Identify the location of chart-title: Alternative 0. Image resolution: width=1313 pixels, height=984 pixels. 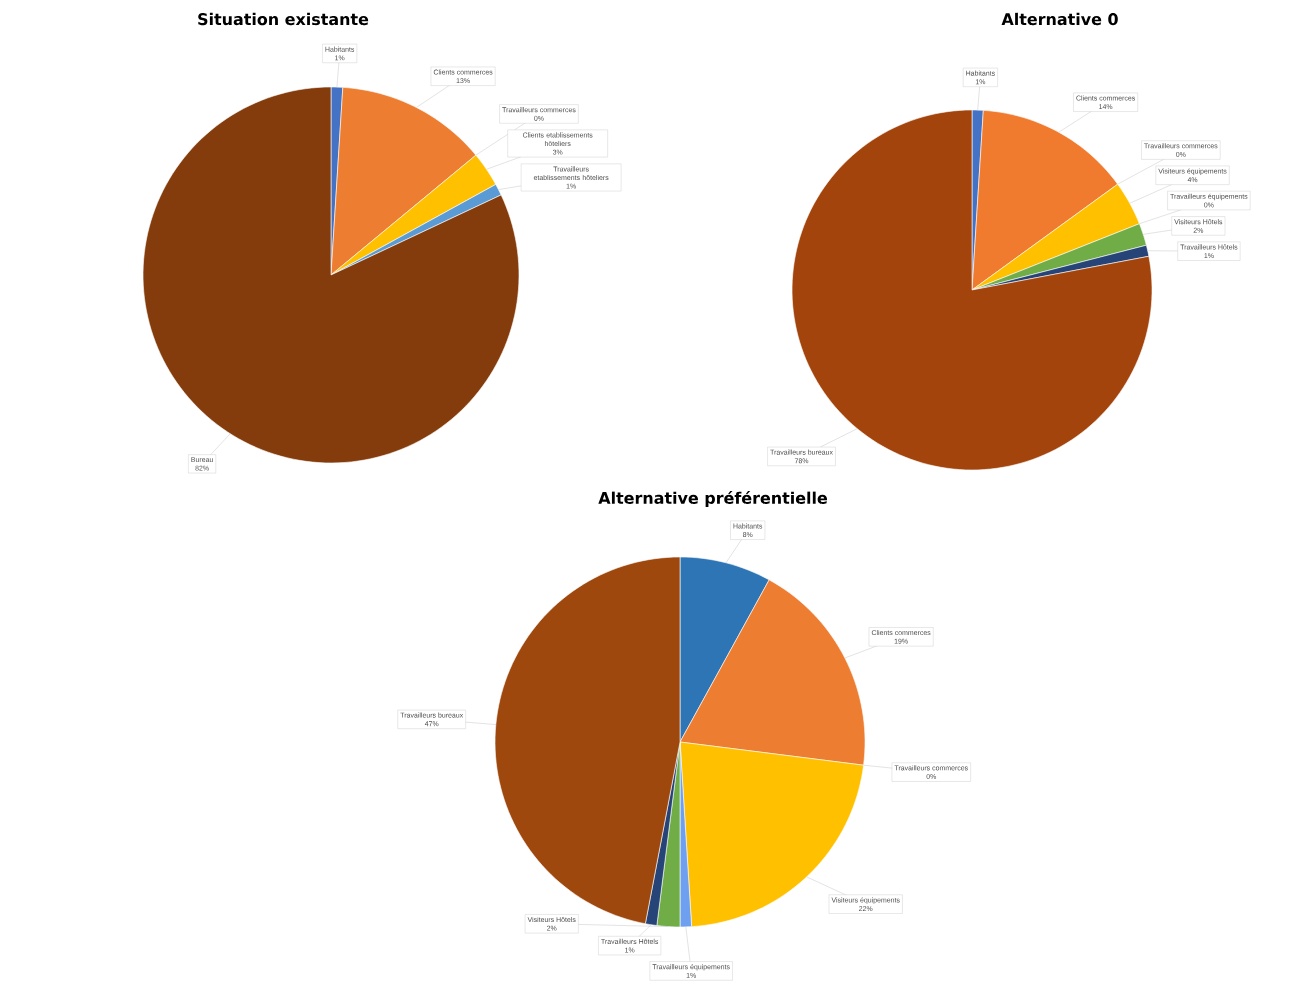
(1059, 19).